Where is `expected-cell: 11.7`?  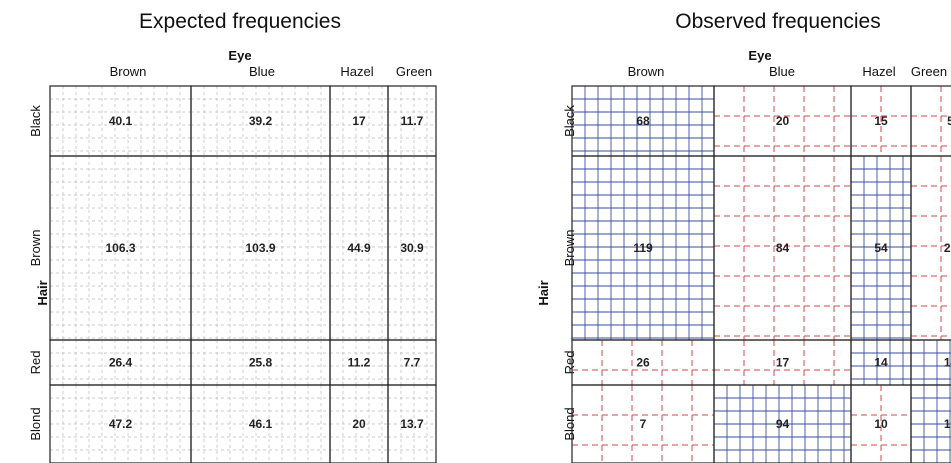
expected-cell: 11.7 is located at coordinates (412, 121).